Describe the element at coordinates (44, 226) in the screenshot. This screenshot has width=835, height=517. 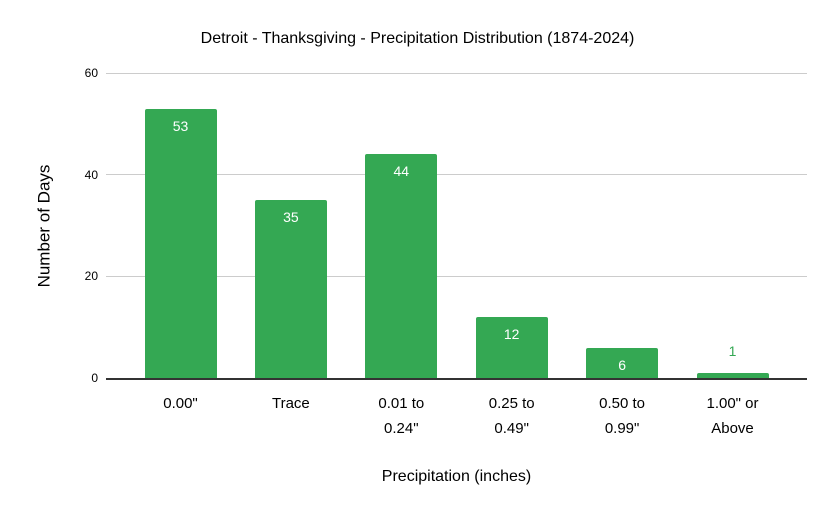
I see `y-axis-title: Number of Days` at that location.